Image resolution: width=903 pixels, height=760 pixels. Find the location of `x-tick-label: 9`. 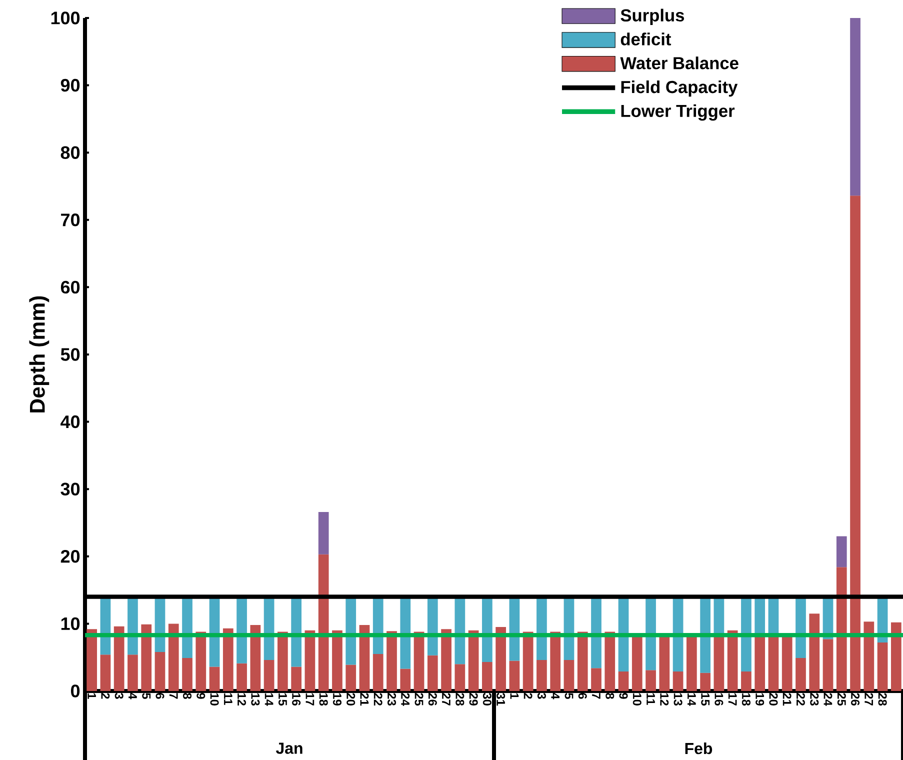

x-tick-label: 9 is located at coordinates (201, 696).